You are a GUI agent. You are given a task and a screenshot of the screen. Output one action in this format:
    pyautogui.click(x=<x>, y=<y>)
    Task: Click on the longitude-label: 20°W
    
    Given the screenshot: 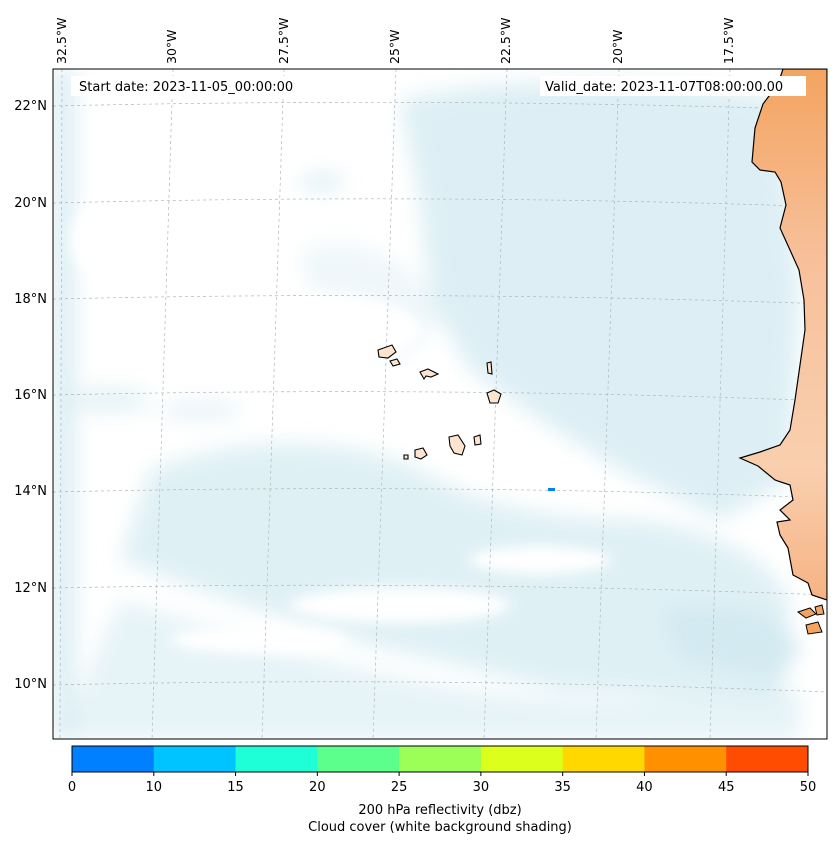 What is the action you would take?
    pyautogui.click(x=617, y=46)
    